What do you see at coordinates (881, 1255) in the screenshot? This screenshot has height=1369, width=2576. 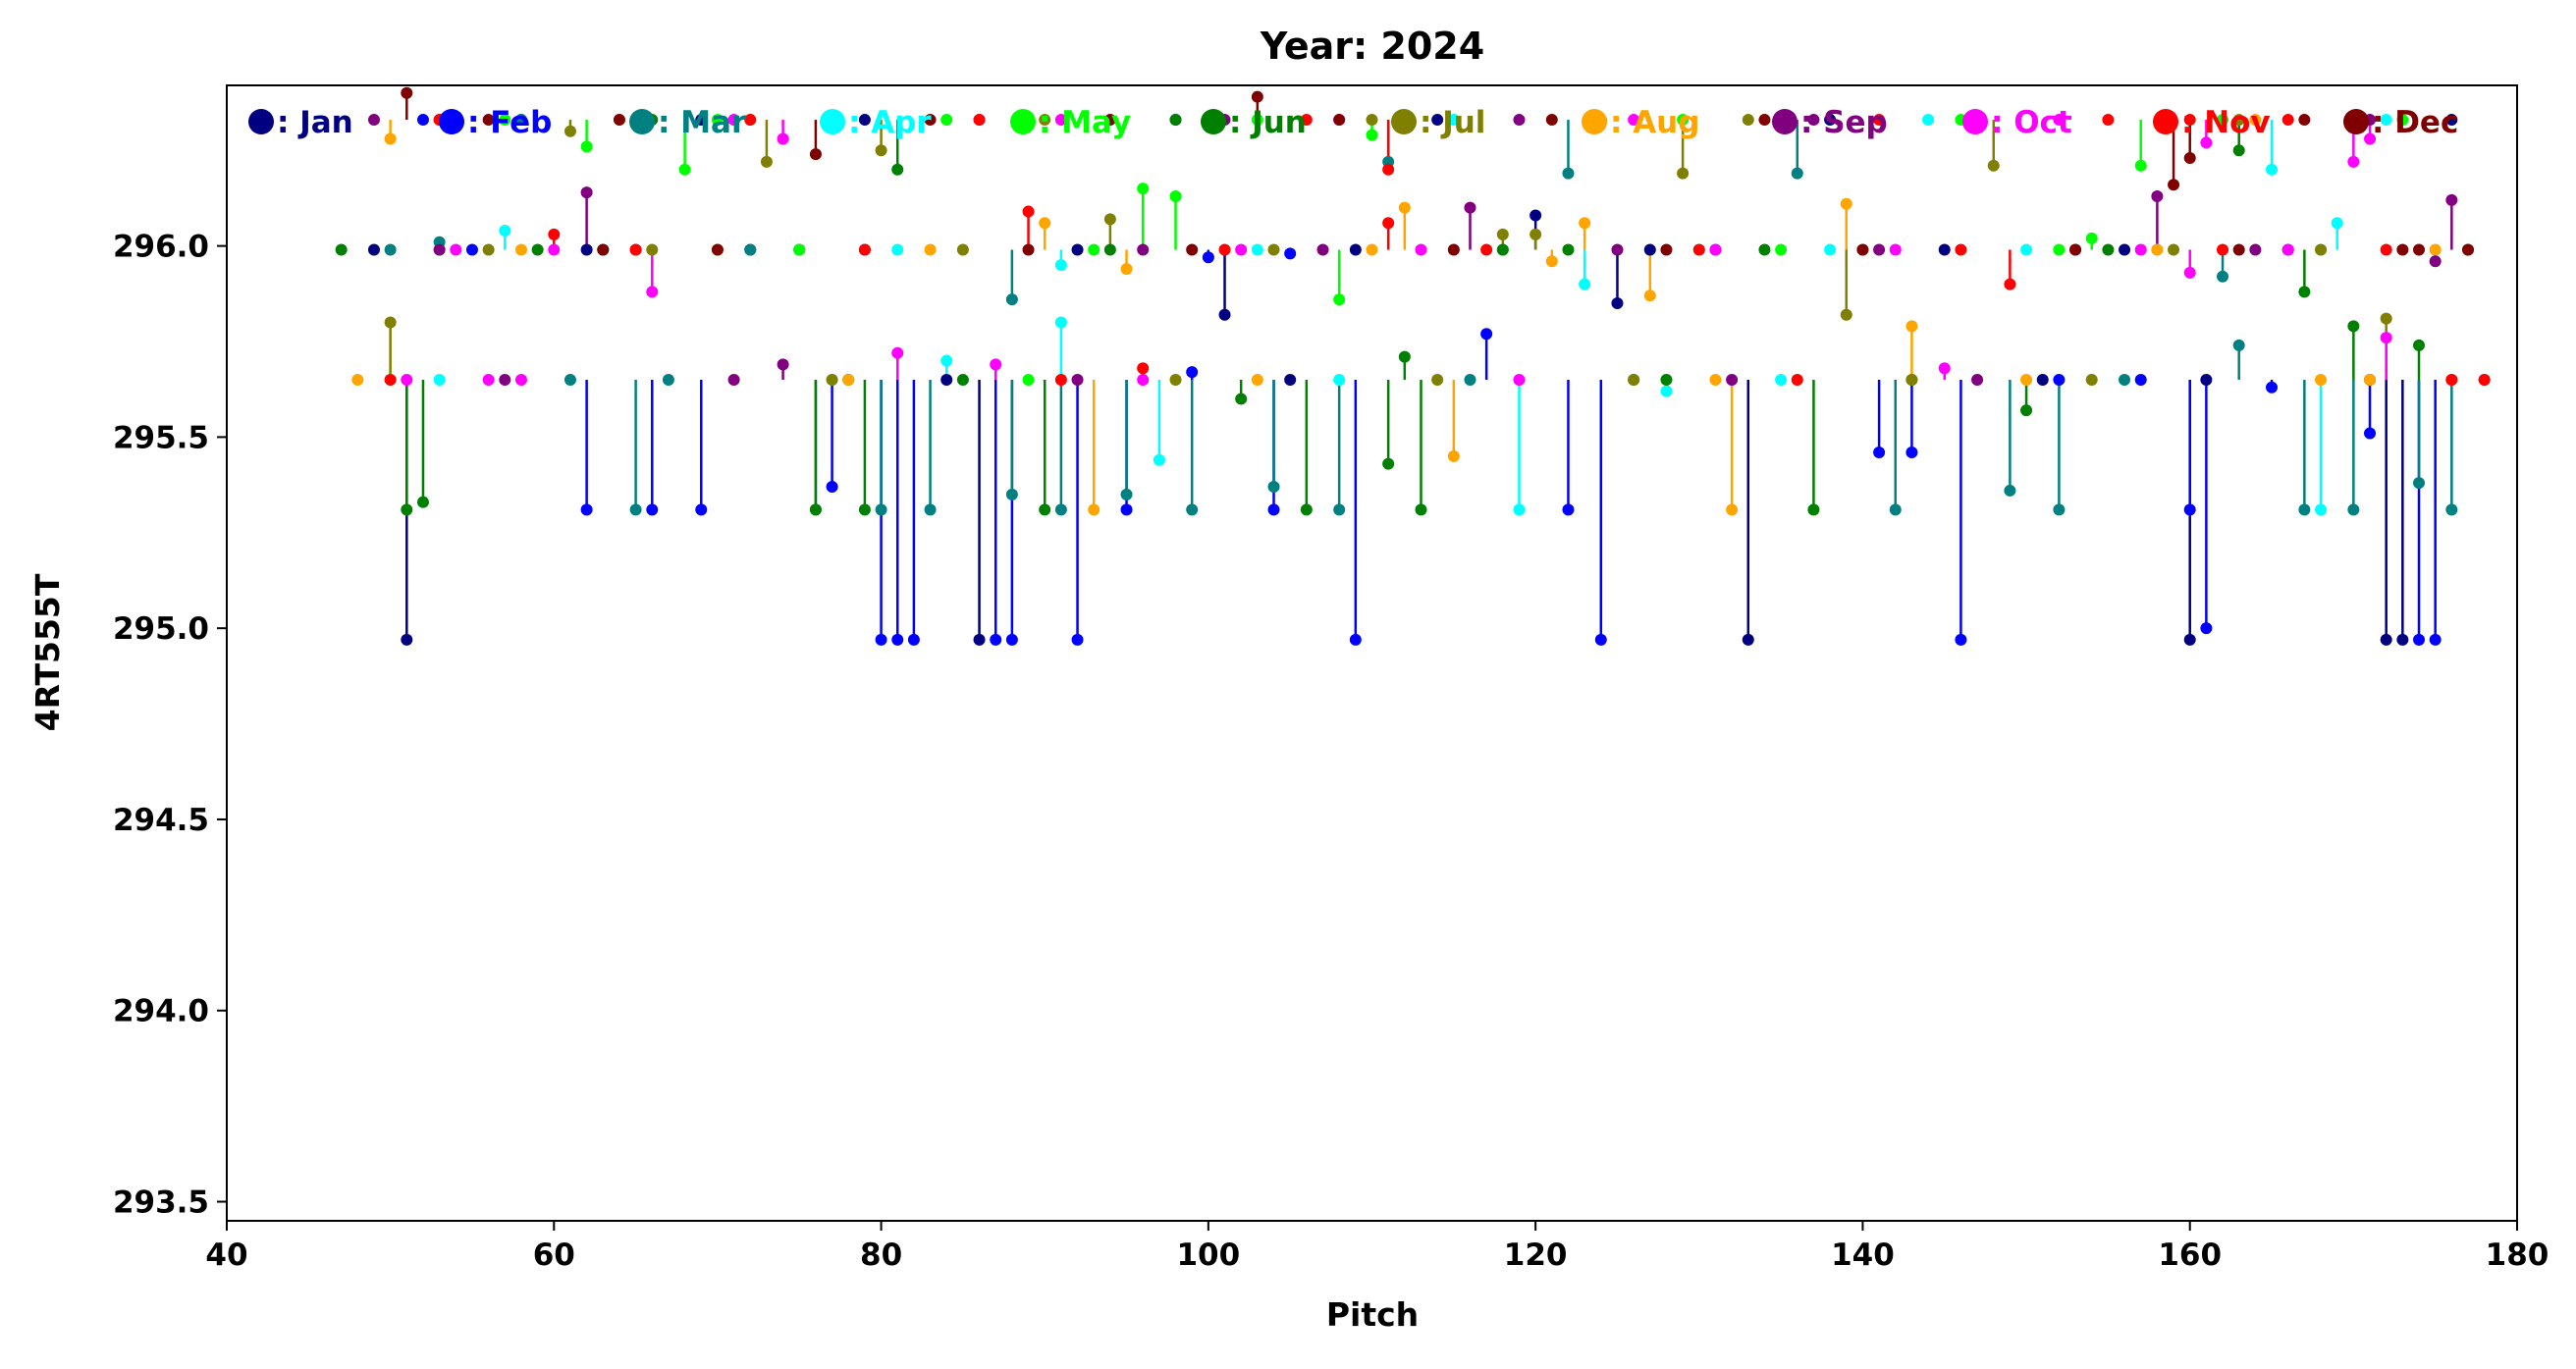 I see `x-tick-label: 80` at bounding box center [881, 1255].